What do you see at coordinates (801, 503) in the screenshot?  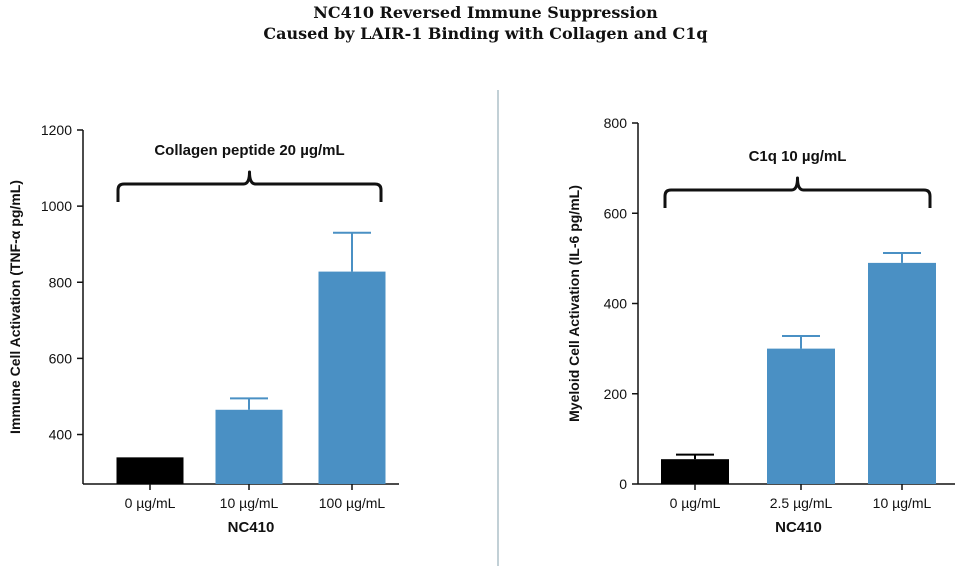 I see `x-tick-label: 2.5 µg/mL` at bounding box center [801, 503].